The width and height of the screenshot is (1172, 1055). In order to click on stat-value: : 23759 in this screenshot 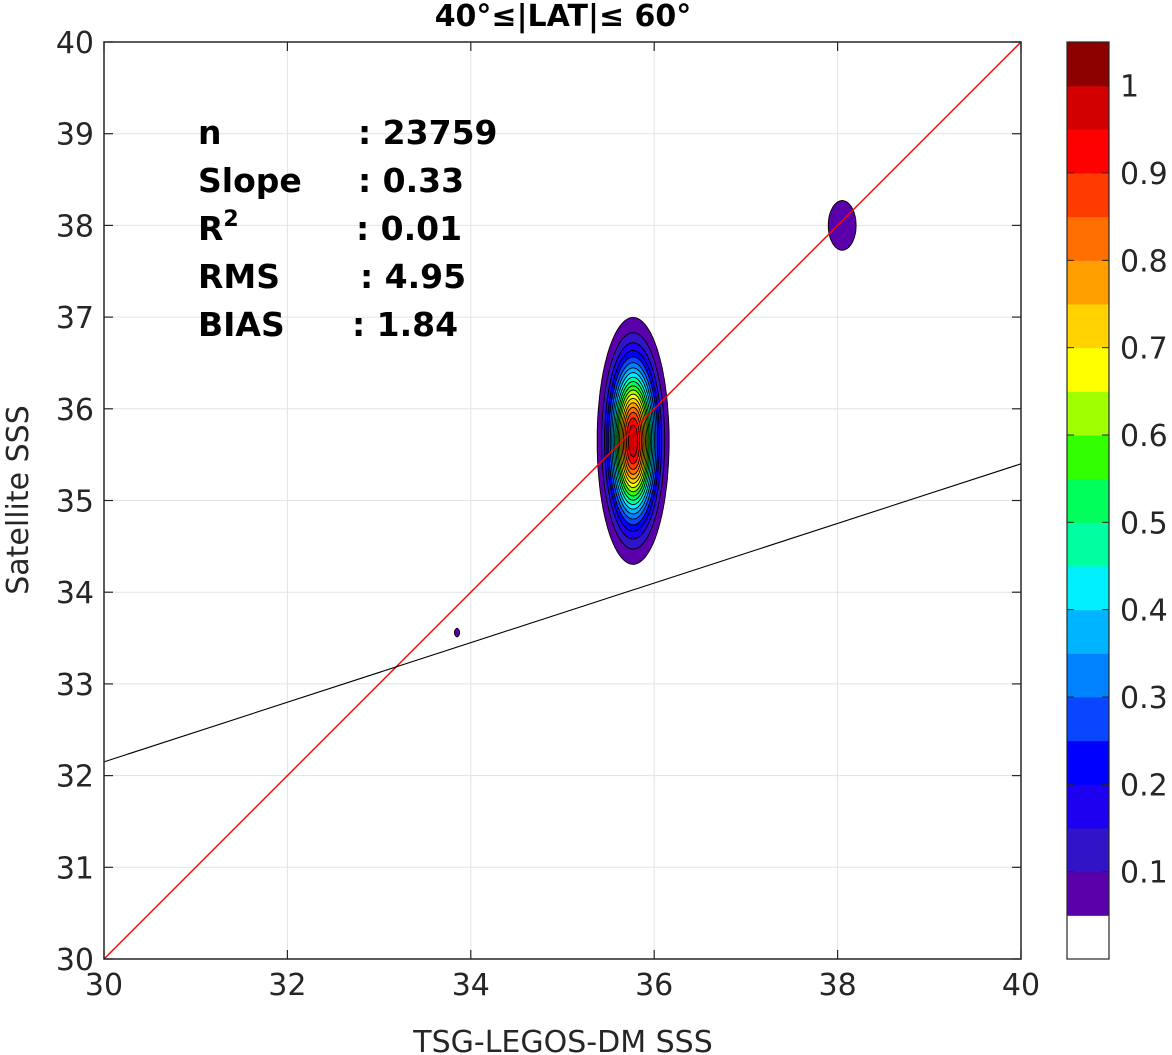, I will do `click(428, 132)`.